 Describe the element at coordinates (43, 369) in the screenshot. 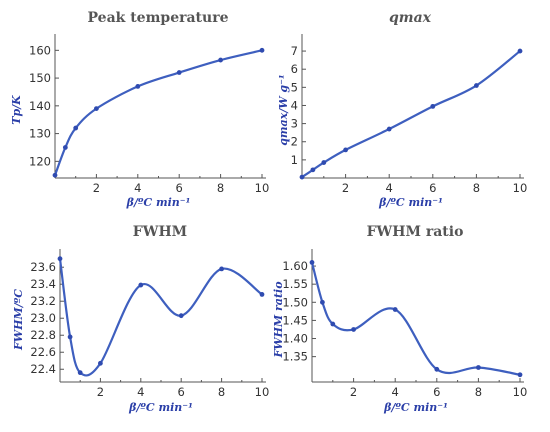

I see `y-tick-label: 22.4` at that location.